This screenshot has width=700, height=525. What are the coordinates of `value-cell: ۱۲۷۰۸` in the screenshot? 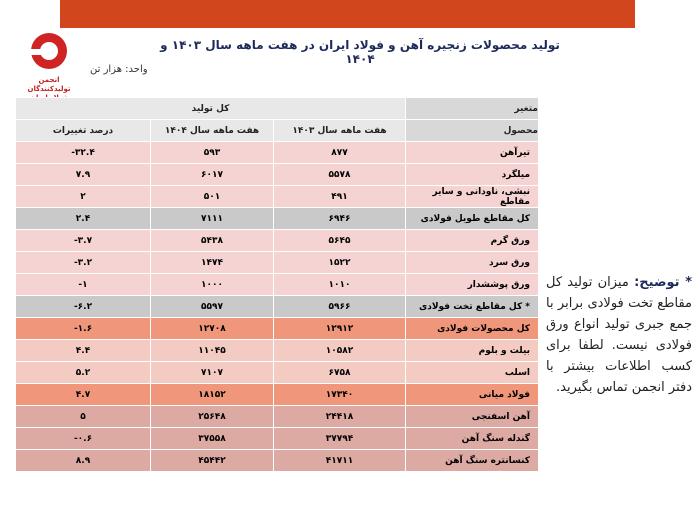 It's located at (212, 328).